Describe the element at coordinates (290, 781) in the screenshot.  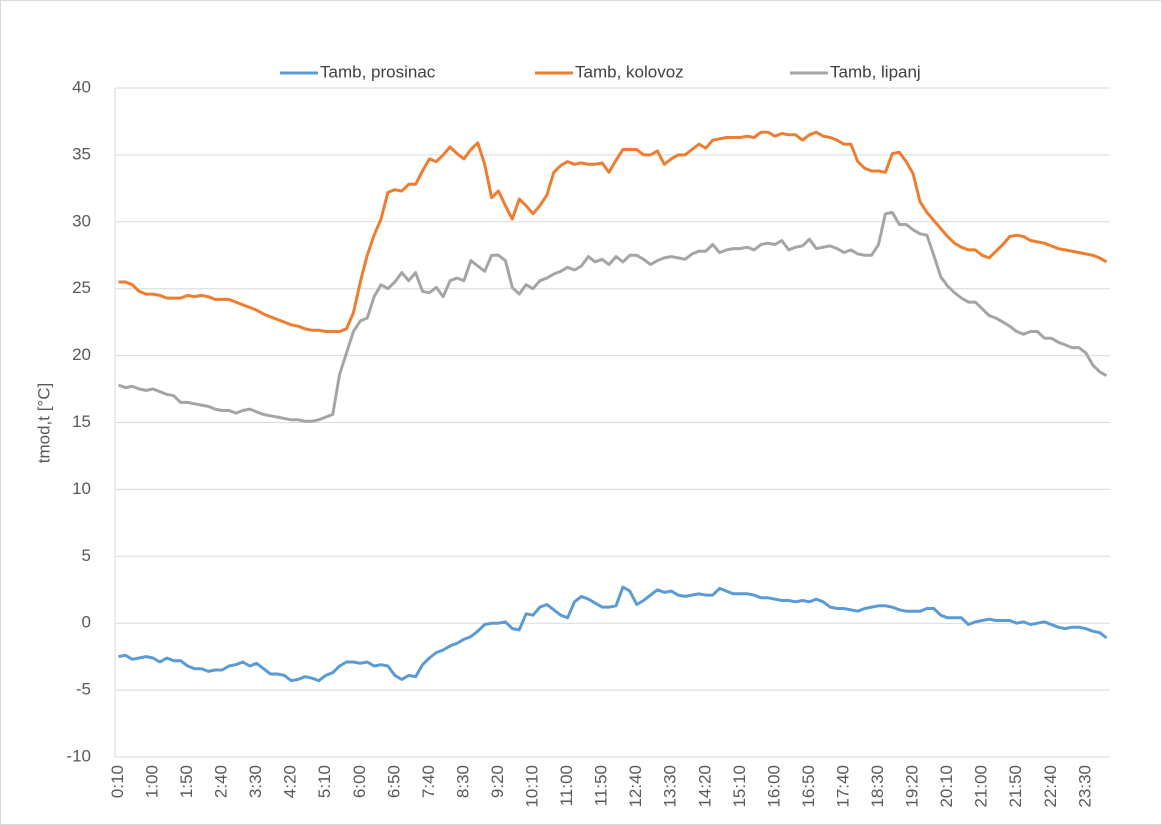
I see `x-tick-label: 4:20` at that location.